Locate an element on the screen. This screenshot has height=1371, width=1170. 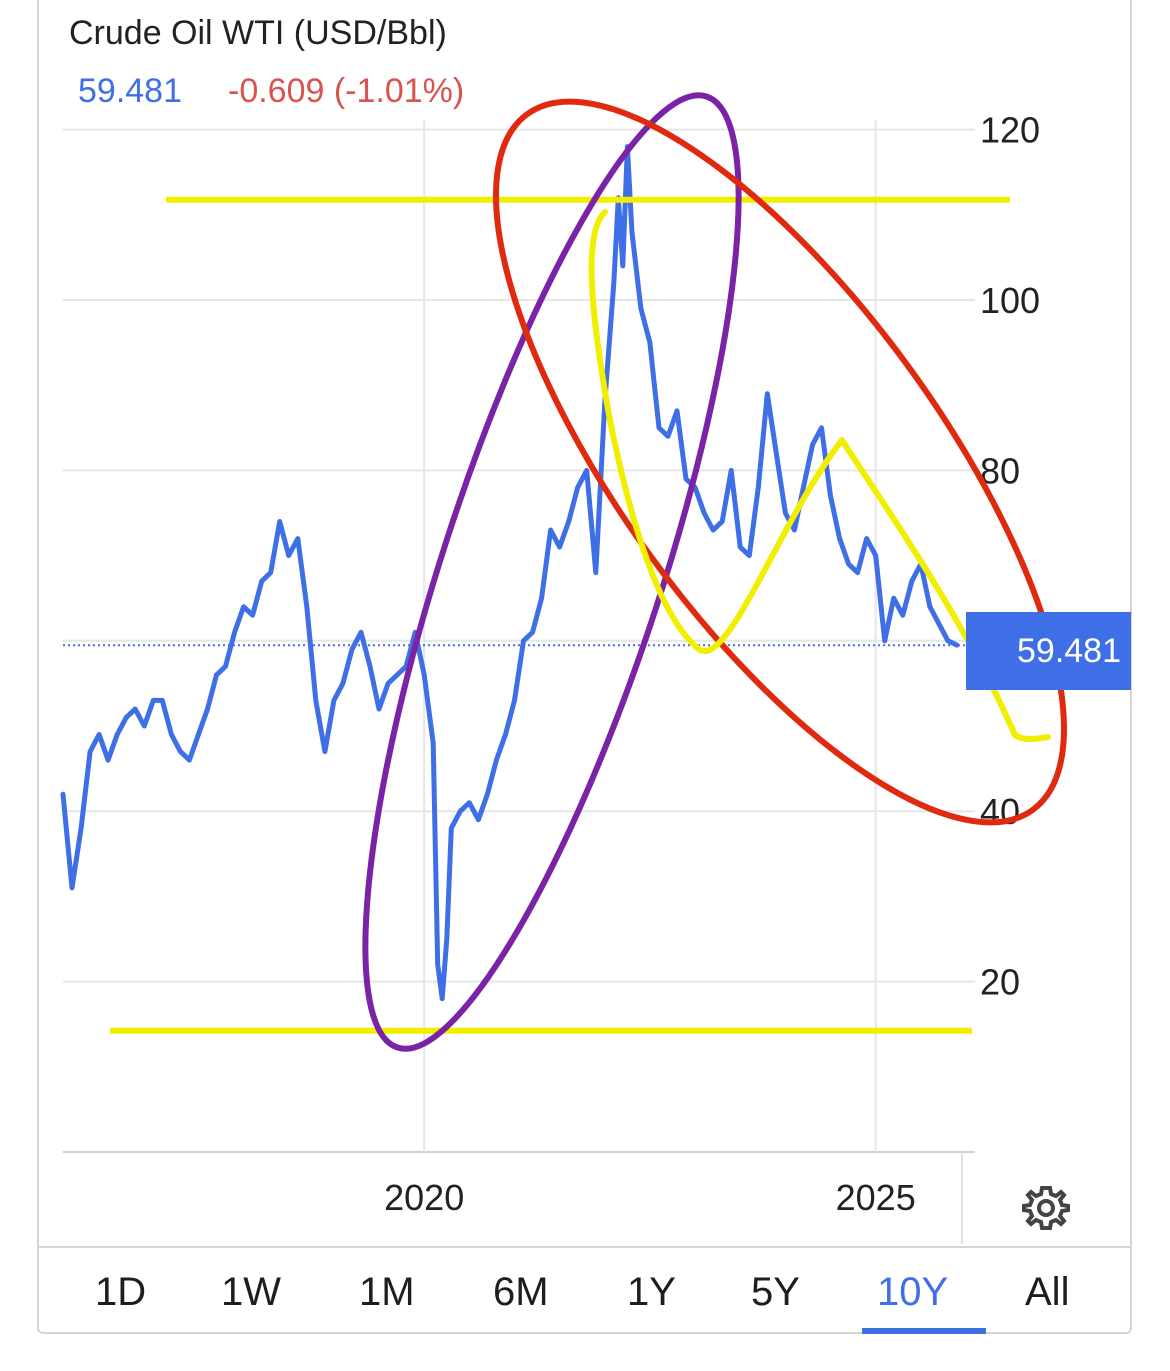
tab-1m: 1M is located at coordinates (387, 1292).